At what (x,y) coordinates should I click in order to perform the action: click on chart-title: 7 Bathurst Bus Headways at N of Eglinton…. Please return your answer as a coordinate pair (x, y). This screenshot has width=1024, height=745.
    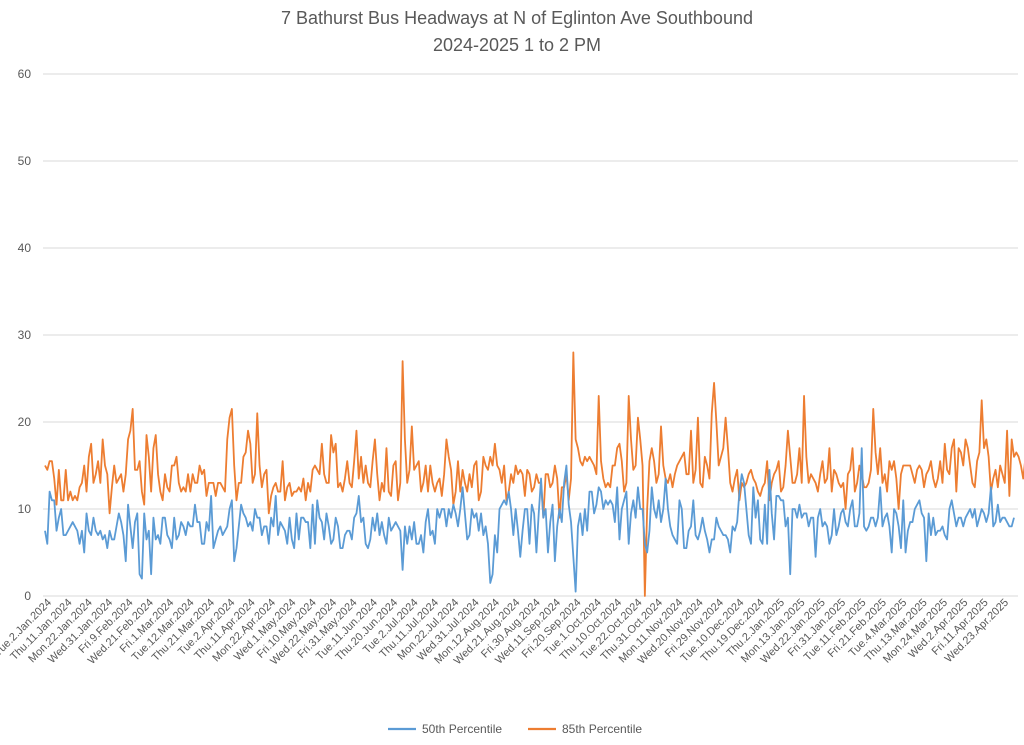
    Looking at the image, I should click on (517, 18).